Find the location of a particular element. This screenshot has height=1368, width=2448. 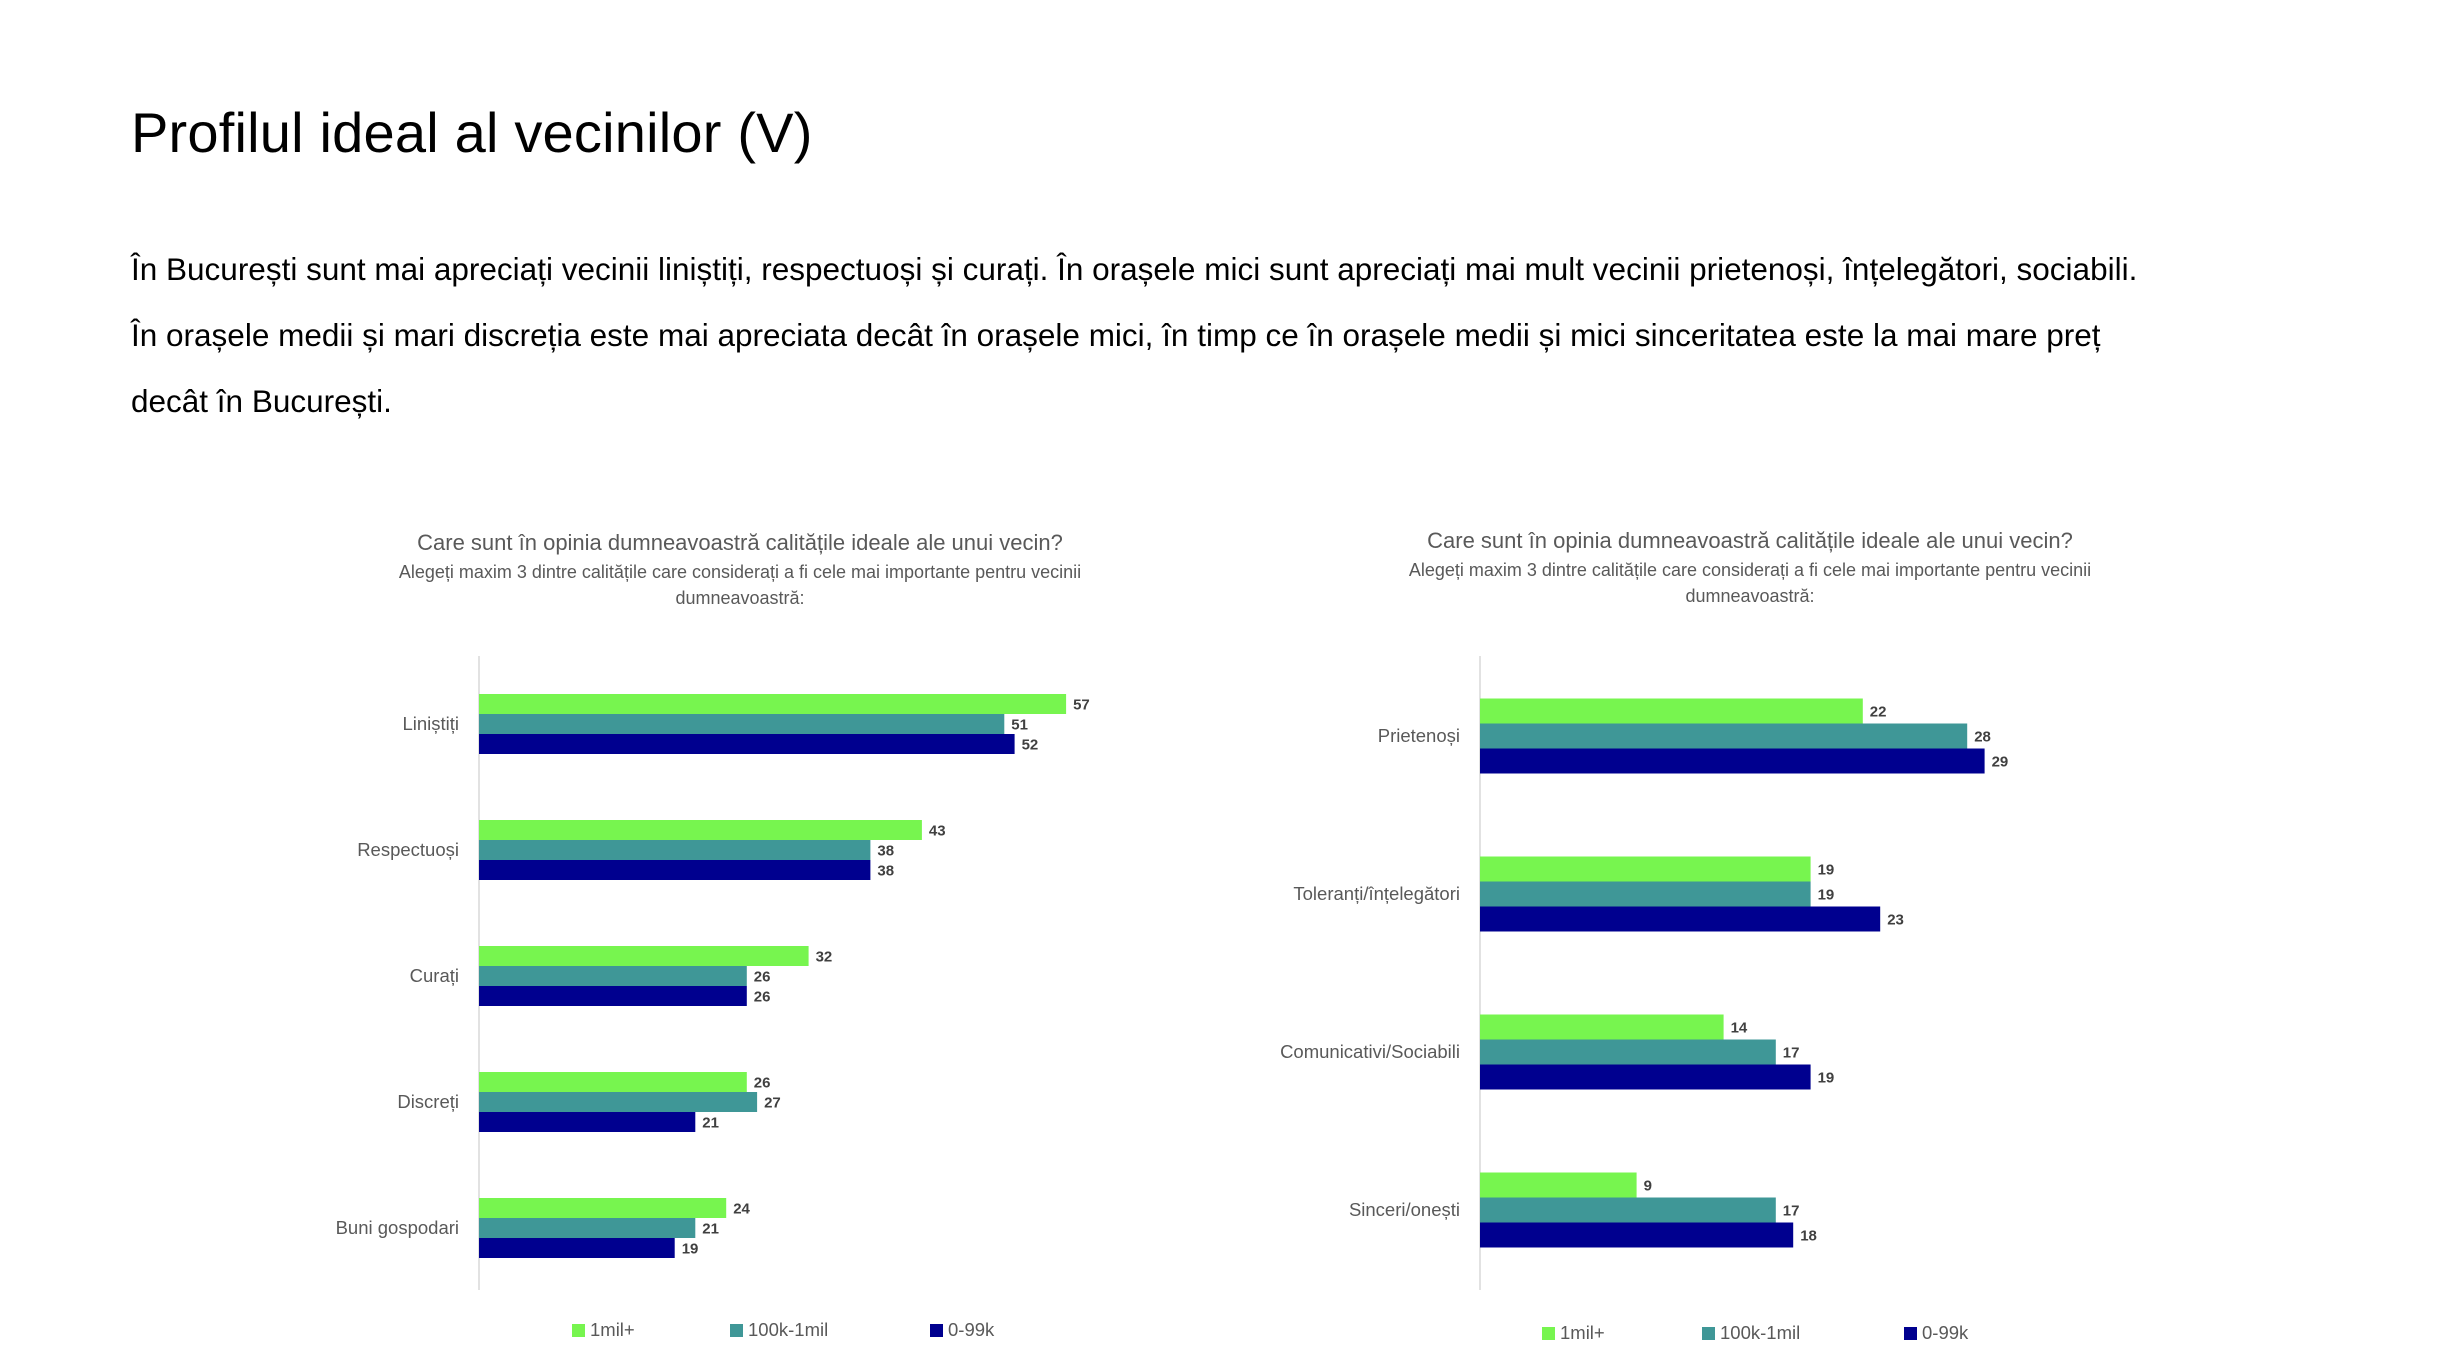

data-label: 18 is located at coordinates (1808, 1236).